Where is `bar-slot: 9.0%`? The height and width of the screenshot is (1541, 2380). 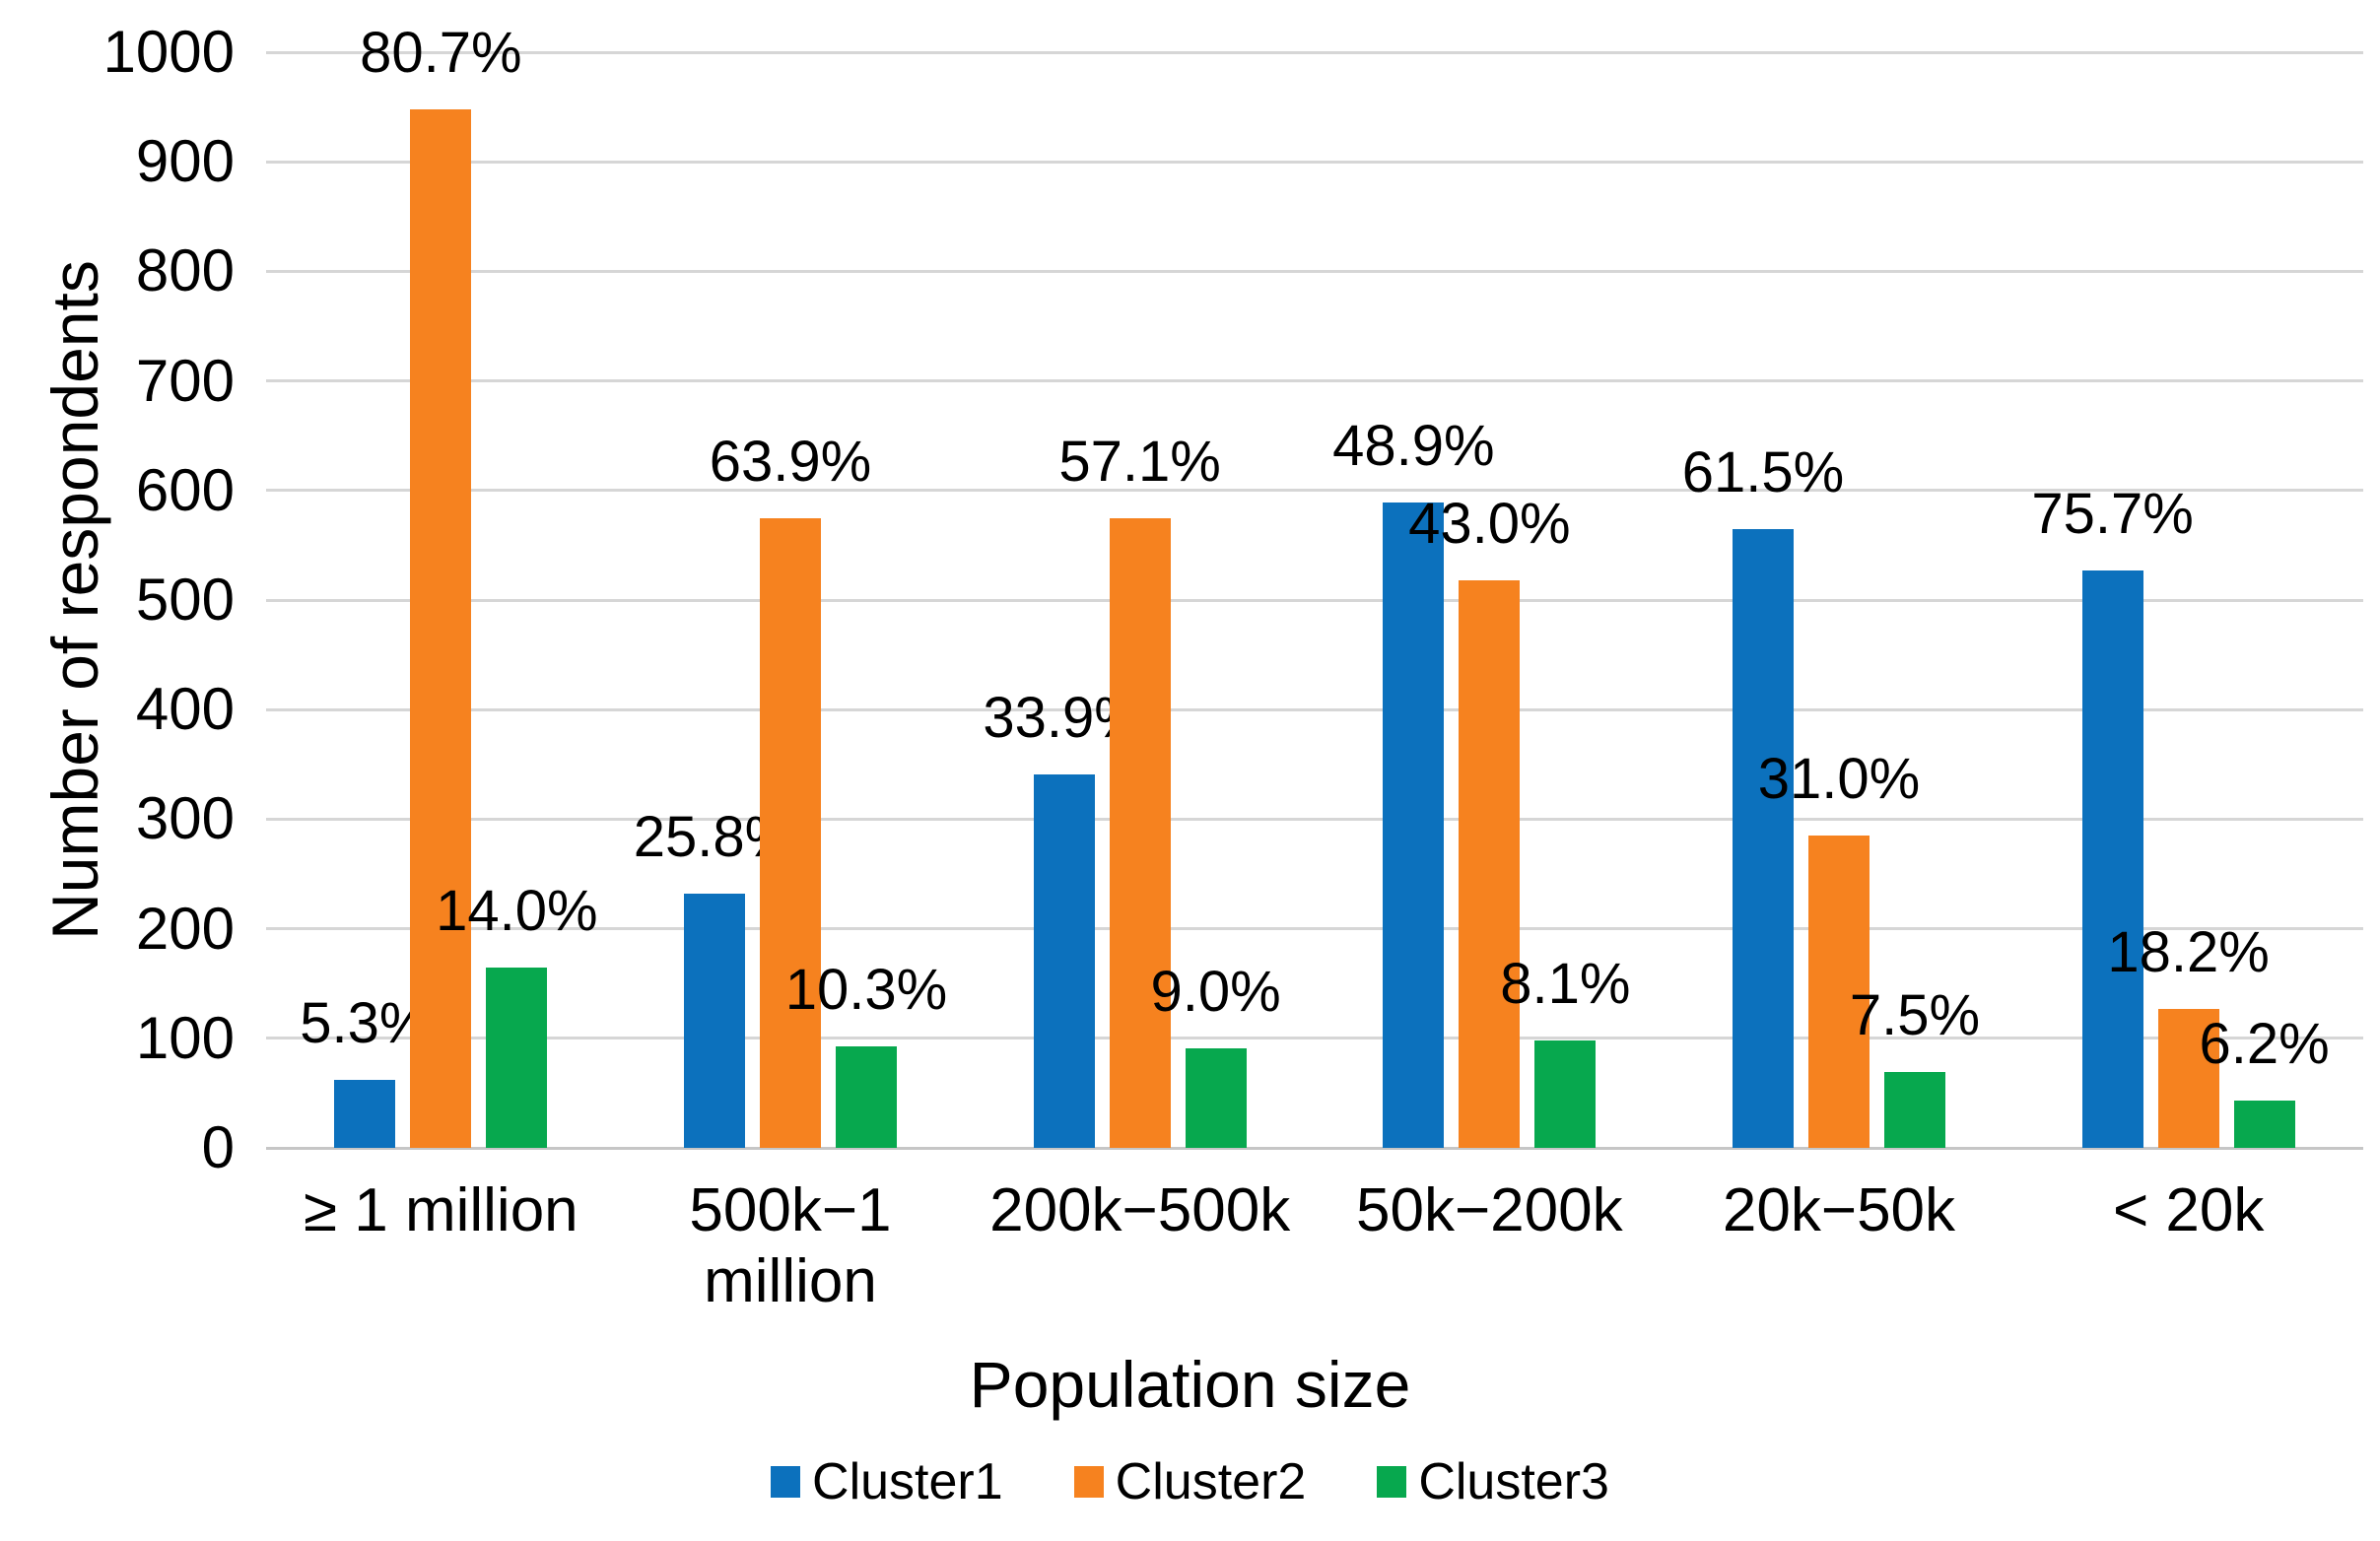 bar-slot: 9.0% is located at coordinates (1216, 1055).